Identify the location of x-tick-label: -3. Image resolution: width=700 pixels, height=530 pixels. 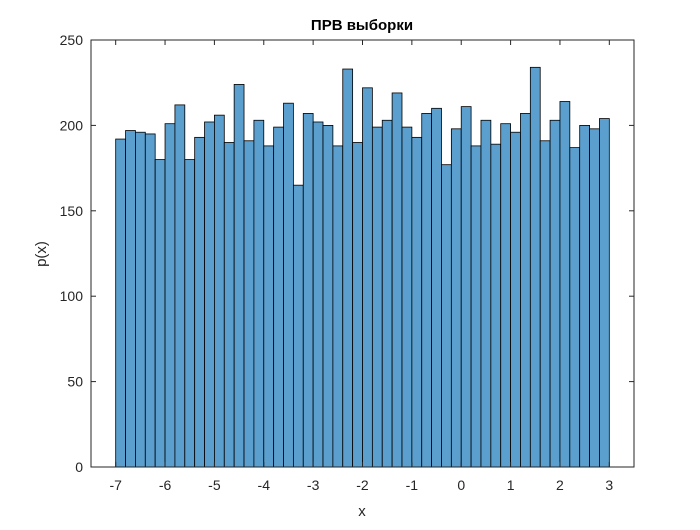
(313, 485).